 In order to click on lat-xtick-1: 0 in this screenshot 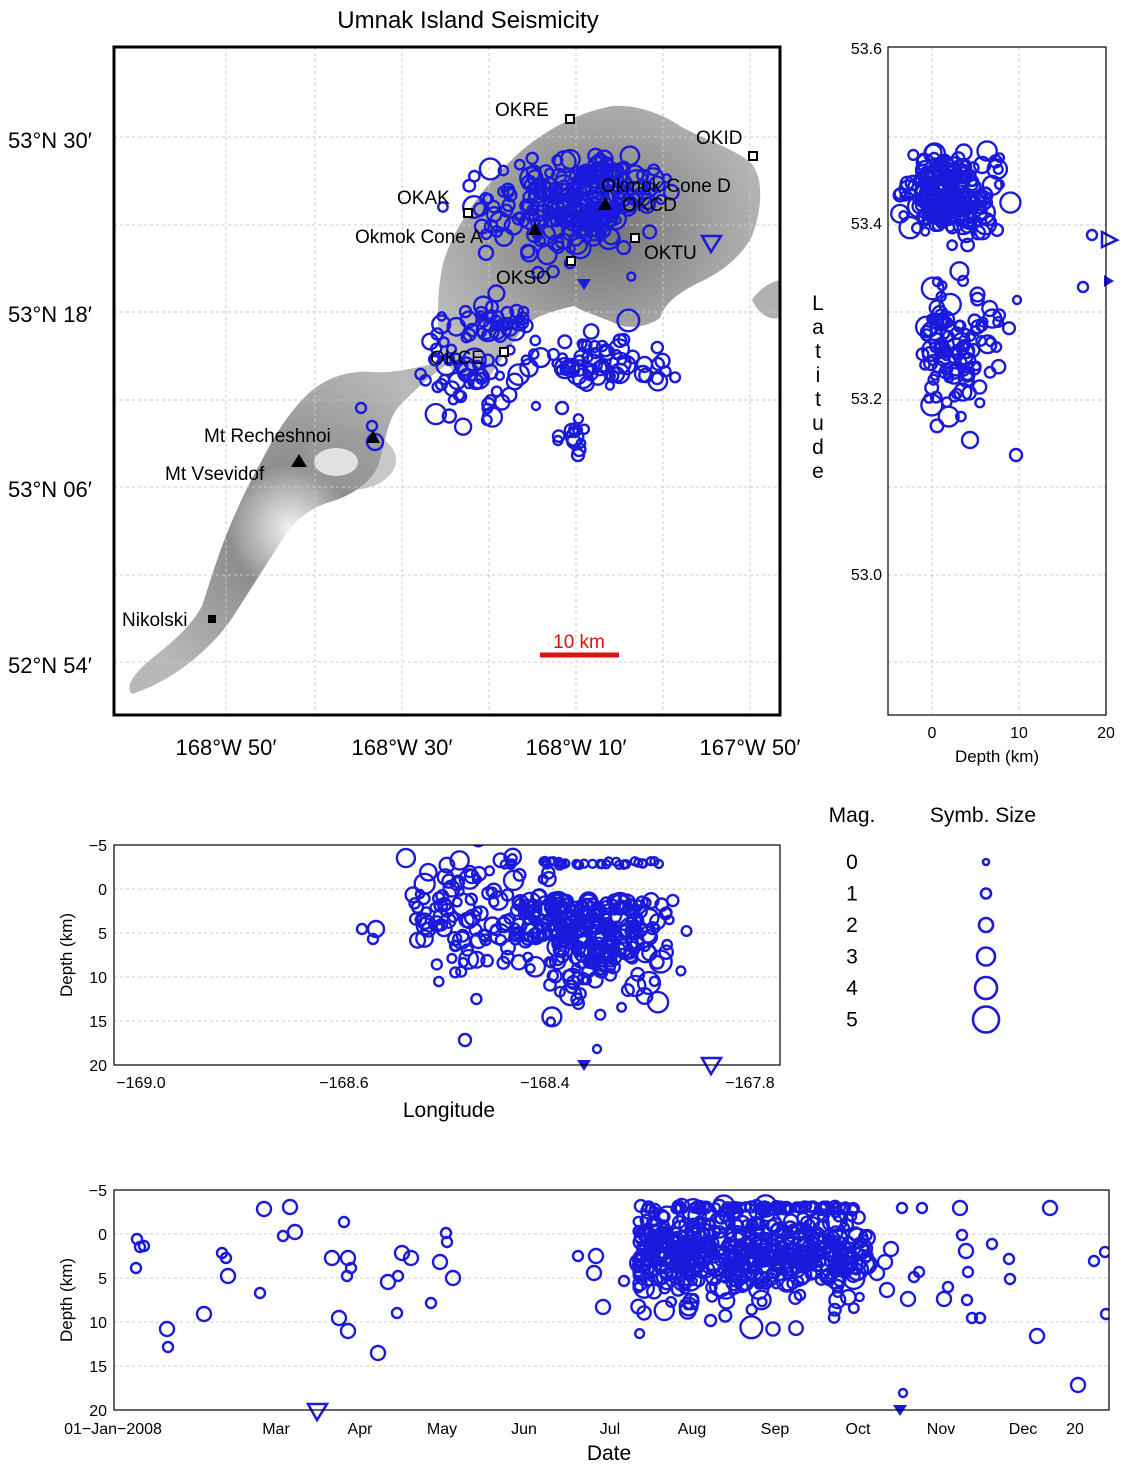, I will do `click(932, 733)`.